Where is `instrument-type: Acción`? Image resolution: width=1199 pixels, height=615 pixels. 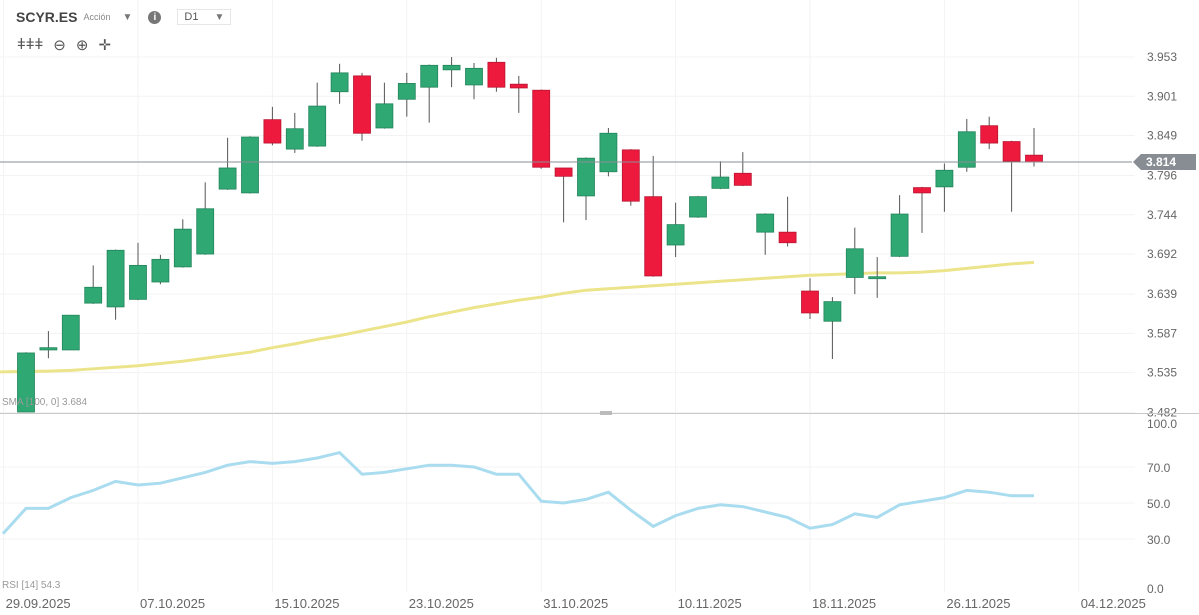
instrument-type: Acción is located at coordinates (97, 17).